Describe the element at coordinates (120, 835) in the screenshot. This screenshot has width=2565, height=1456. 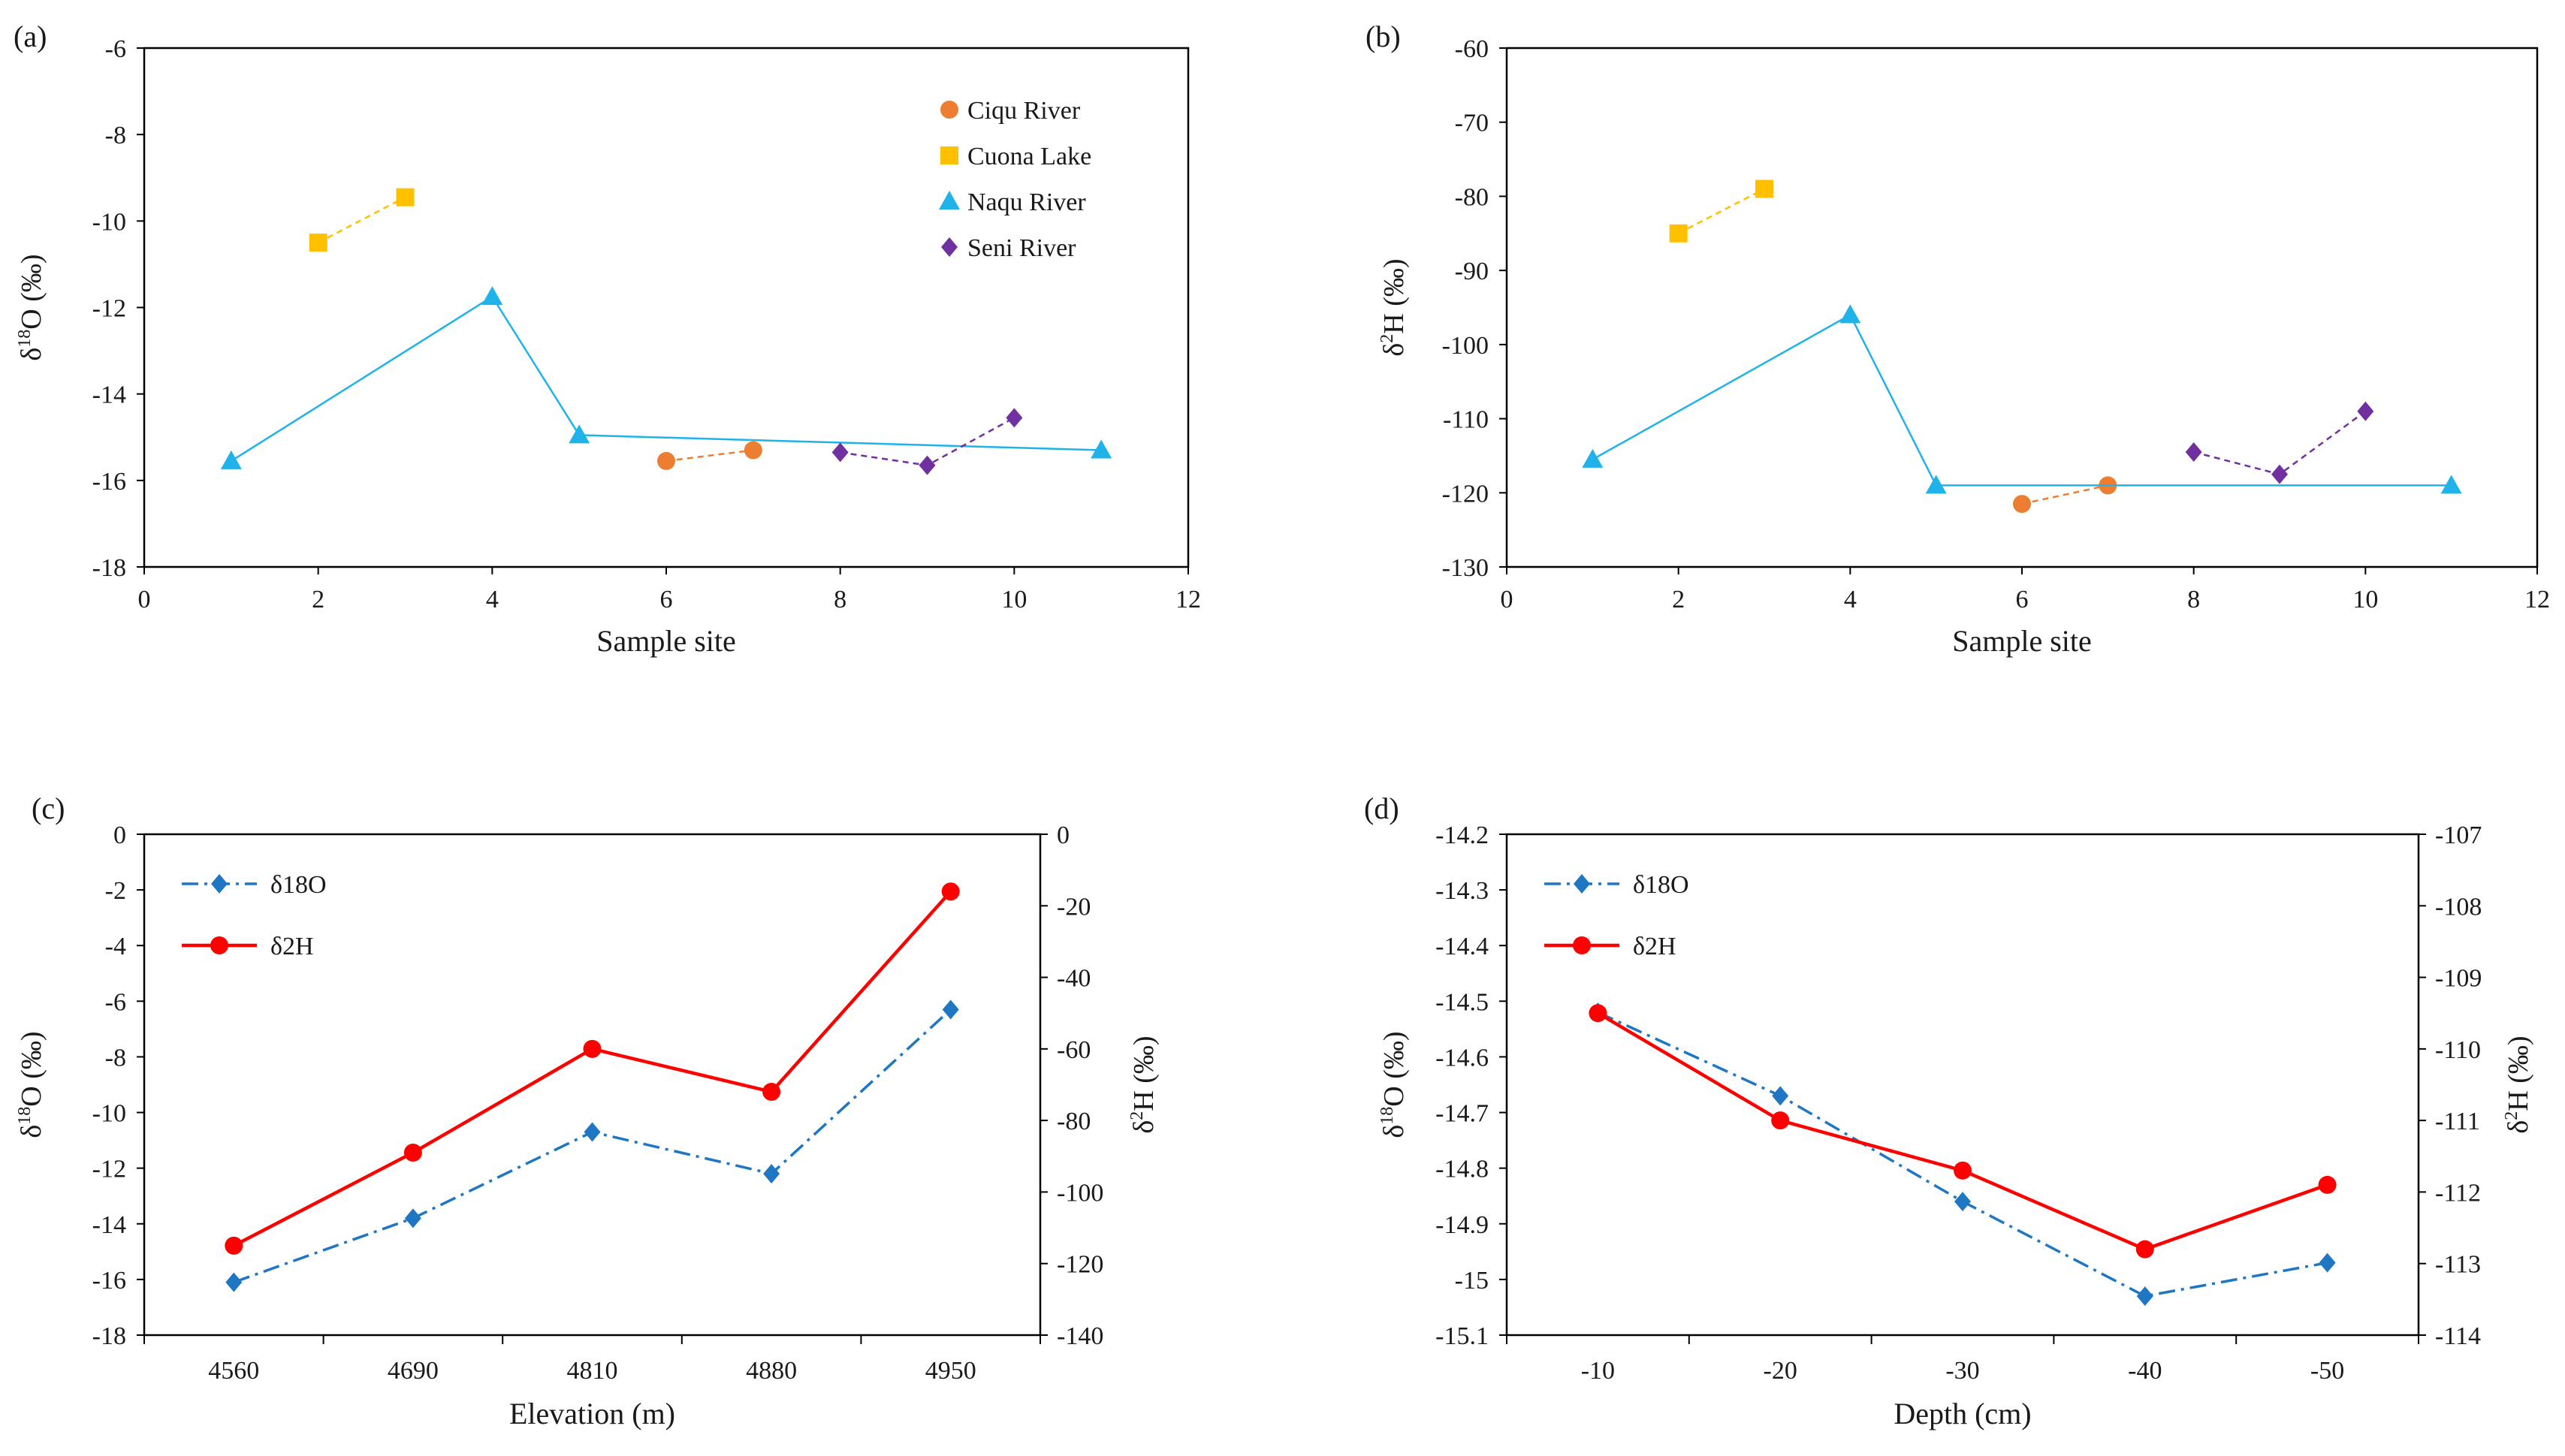
I see `y-tick-label: 0` at that location.